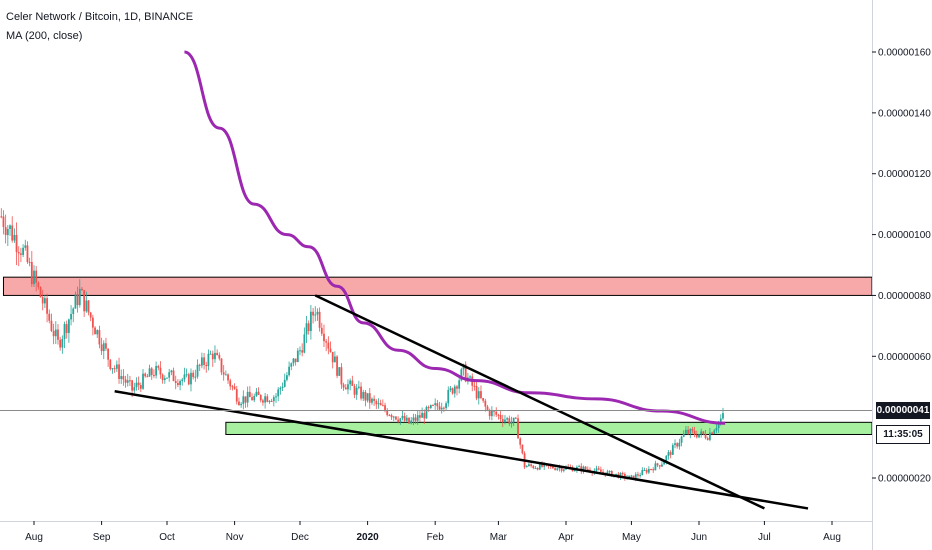 The width and height of the screenshot is (932, 550). I want to click on price-tick-label: 0.00000140, so click(904, 113).